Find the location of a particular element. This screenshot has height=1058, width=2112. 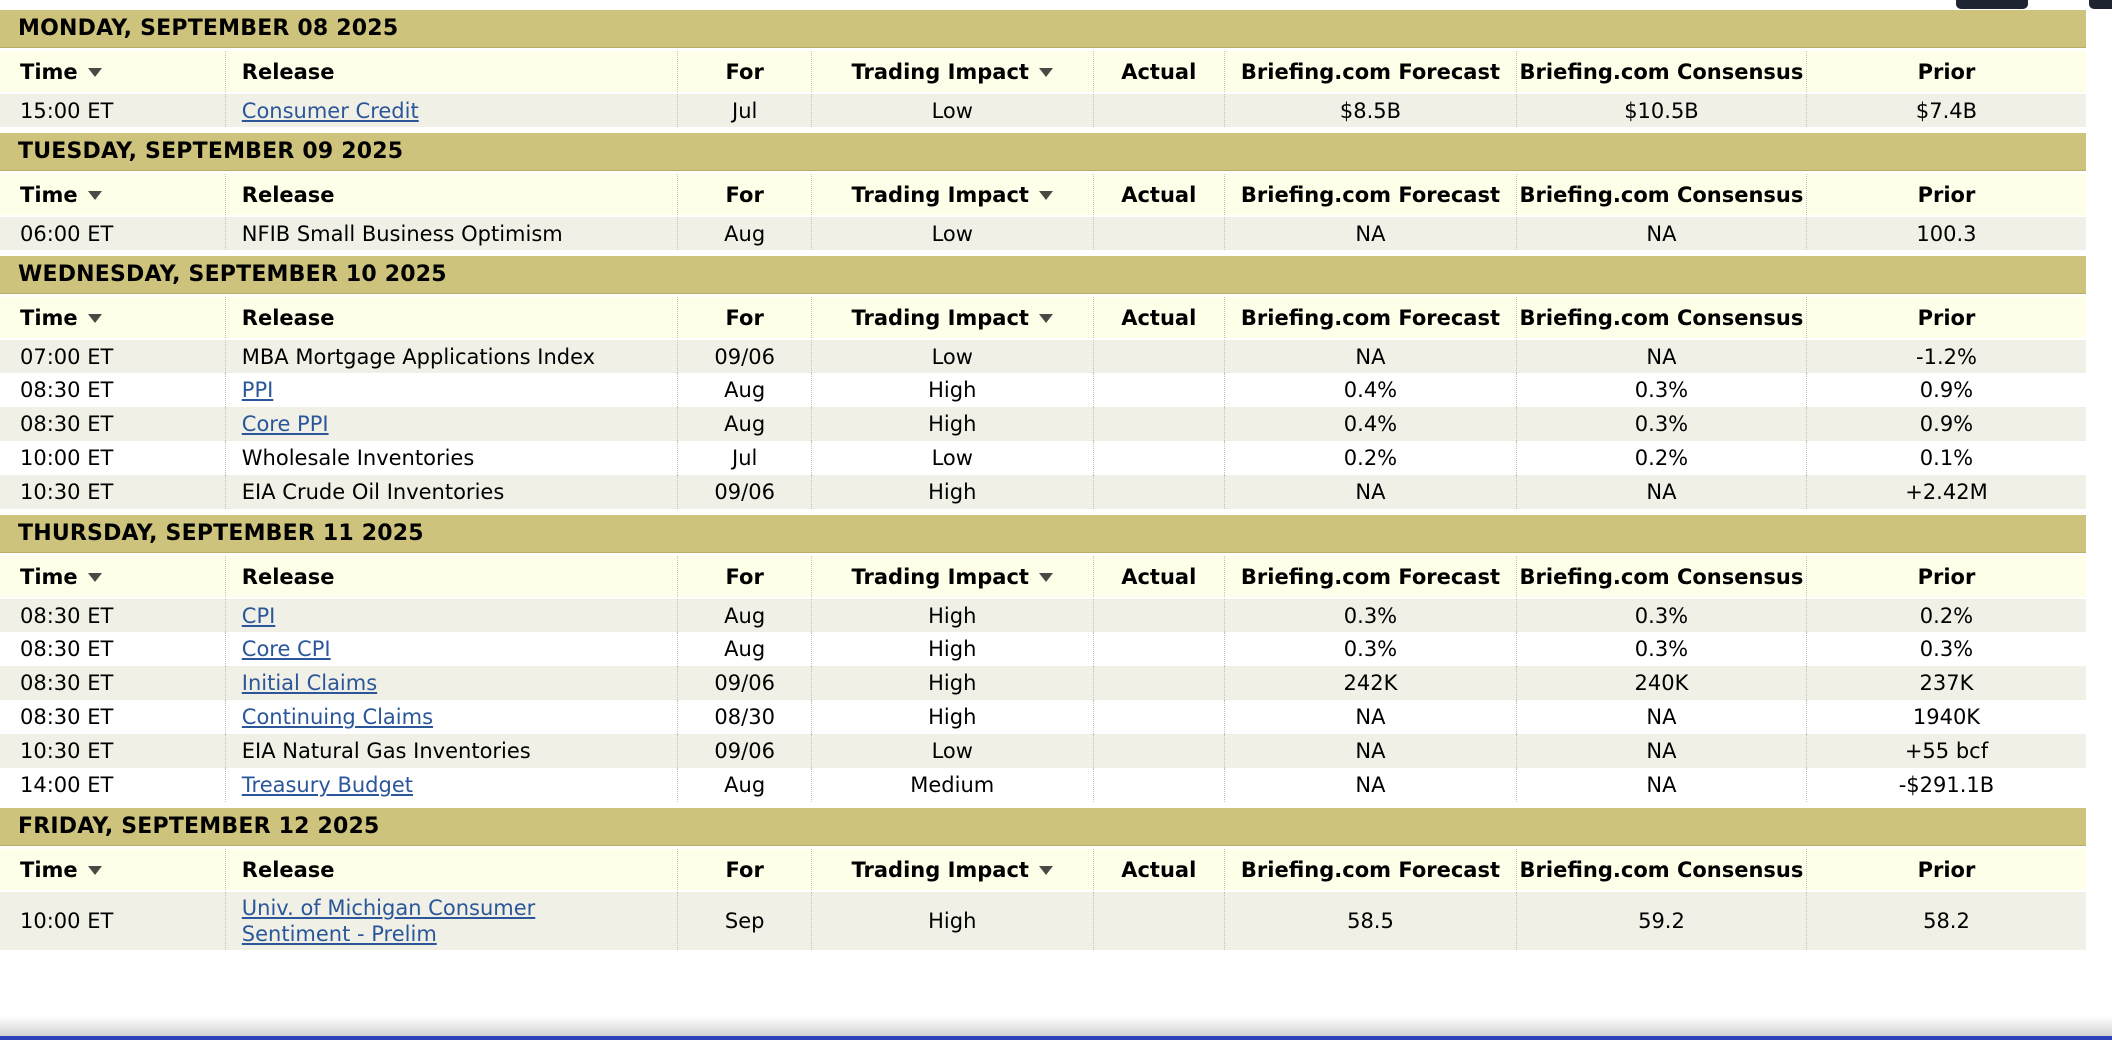

col-header-actual: Actual is located at coordinates (1158, 577).